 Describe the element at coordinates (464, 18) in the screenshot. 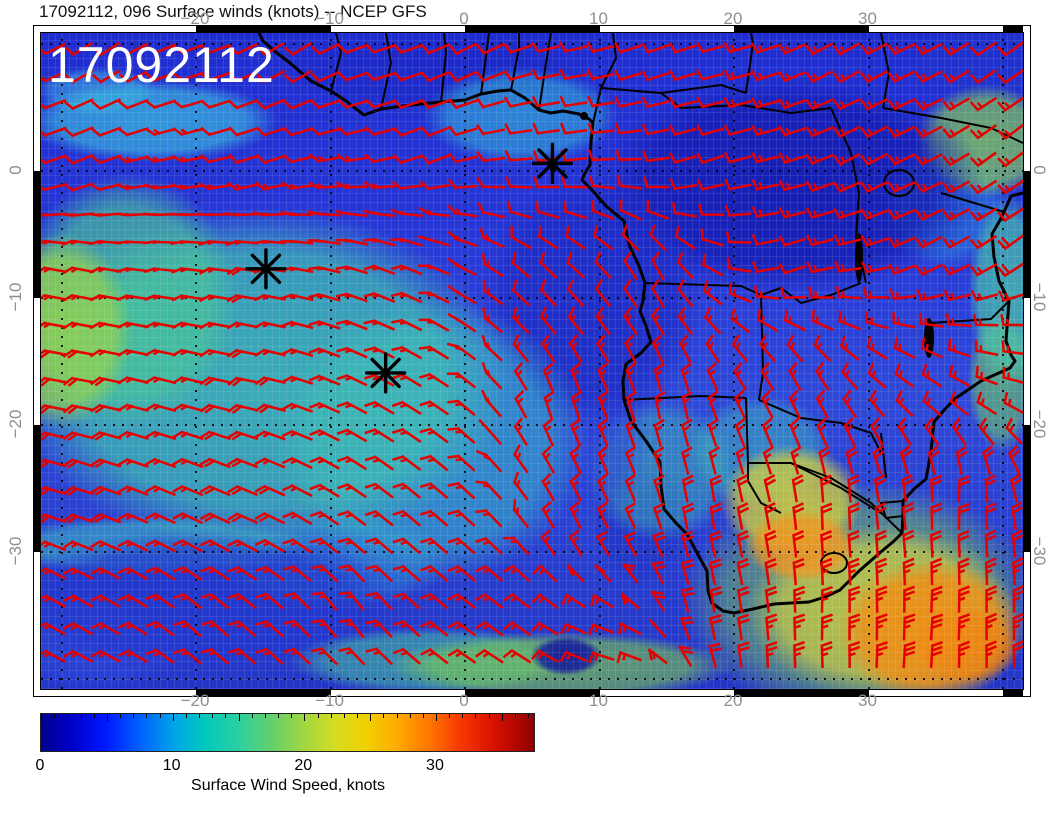

I see `top-axis-label-0: 0` at that location.